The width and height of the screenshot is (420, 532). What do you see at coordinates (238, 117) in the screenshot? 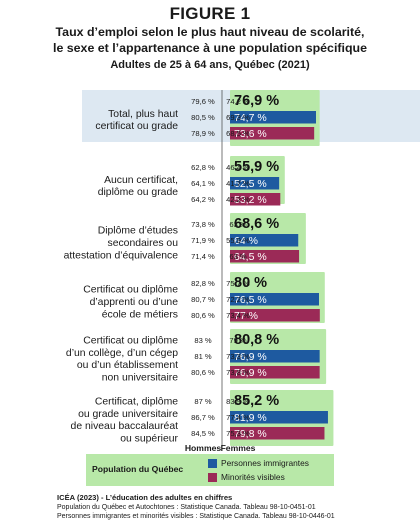
I see `women-value-0-1: 69,3 %` at bounding box center [238, 117].